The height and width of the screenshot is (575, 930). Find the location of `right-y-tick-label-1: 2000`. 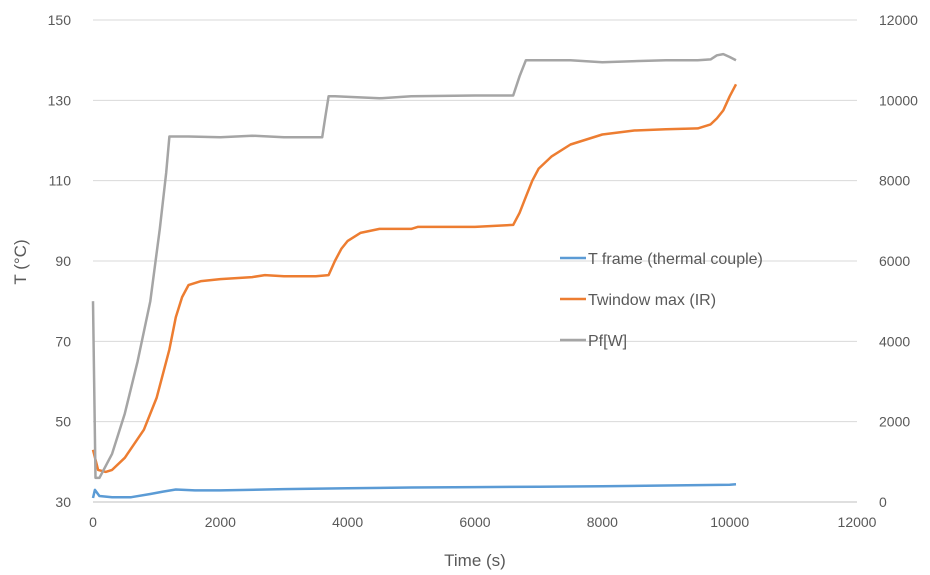

right-y-tick-label-1: 2000 is located at coordinates (894, 422).